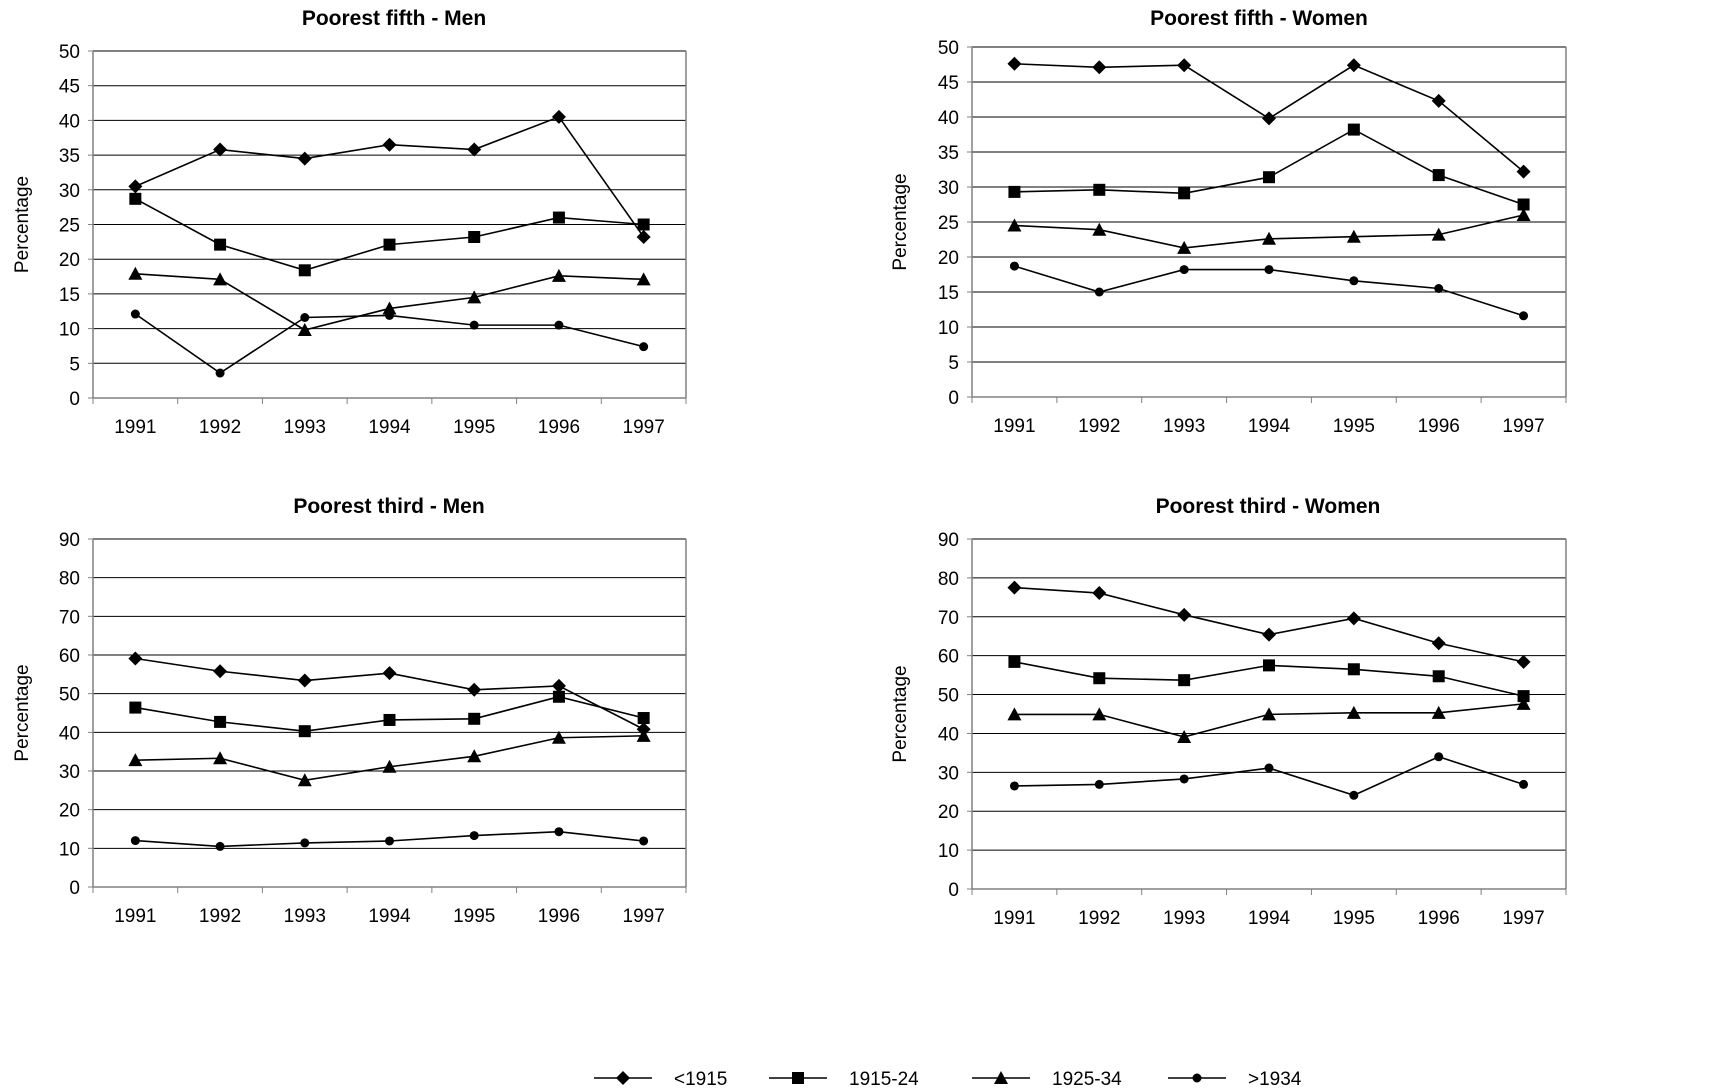 Image resolution: width=1712 pixels, height=1091 pixels. I want to click on legend-label: >1934, so click(1275, 1079).